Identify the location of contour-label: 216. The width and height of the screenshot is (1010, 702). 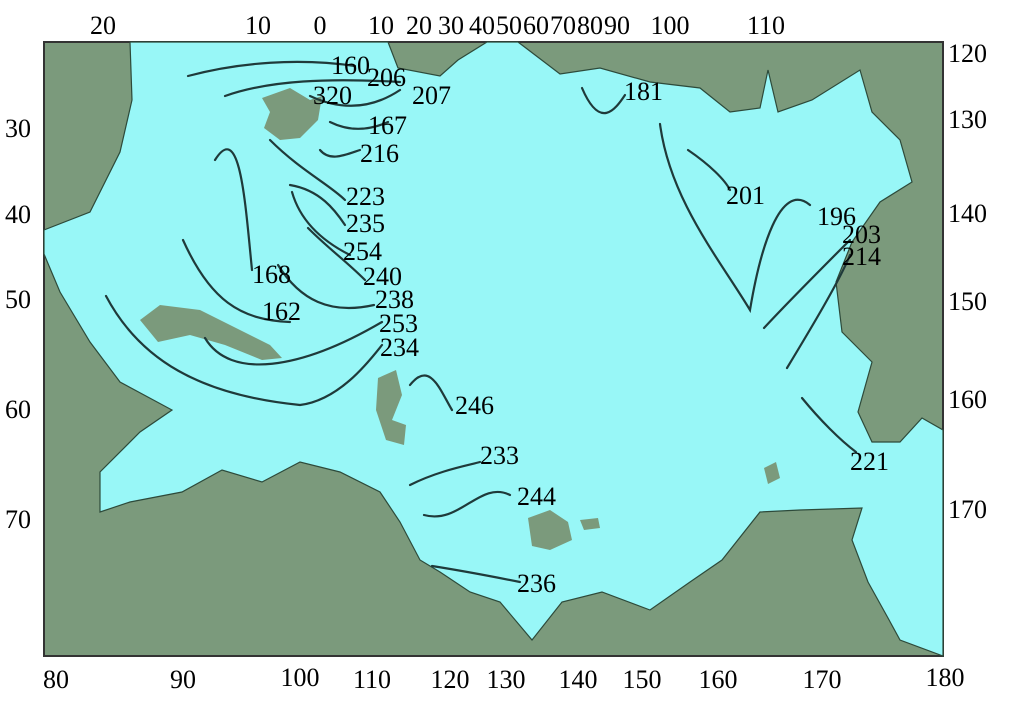
(379, 153).